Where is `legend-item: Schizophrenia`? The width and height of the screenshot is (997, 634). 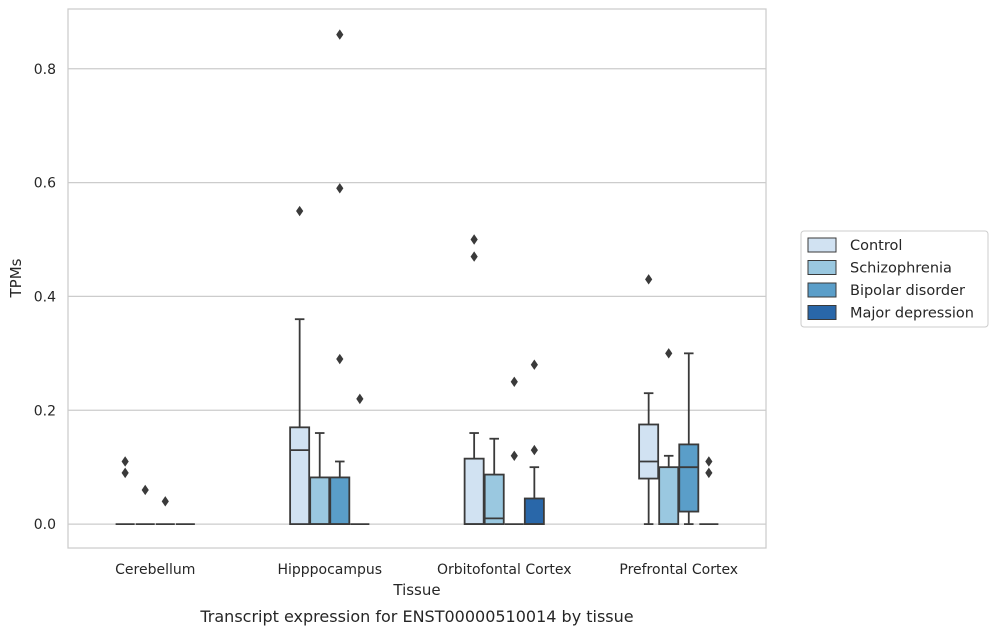
legend-item: Schizophrenia is located at coordinates (879, 268).